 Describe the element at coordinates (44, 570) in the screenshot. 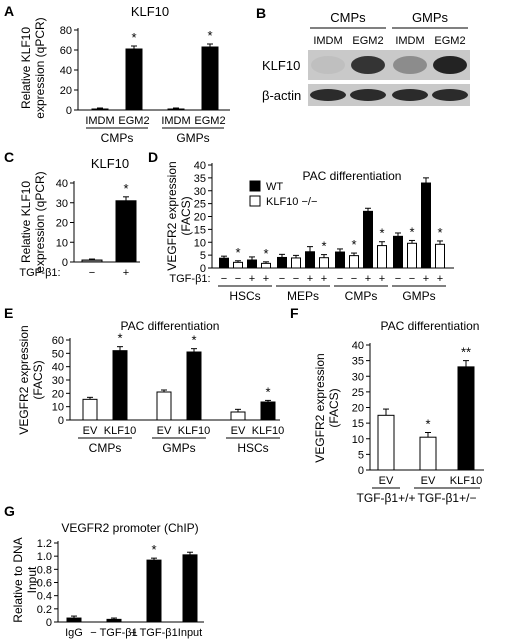

I see `y-tick-label: 0.8` at that location.